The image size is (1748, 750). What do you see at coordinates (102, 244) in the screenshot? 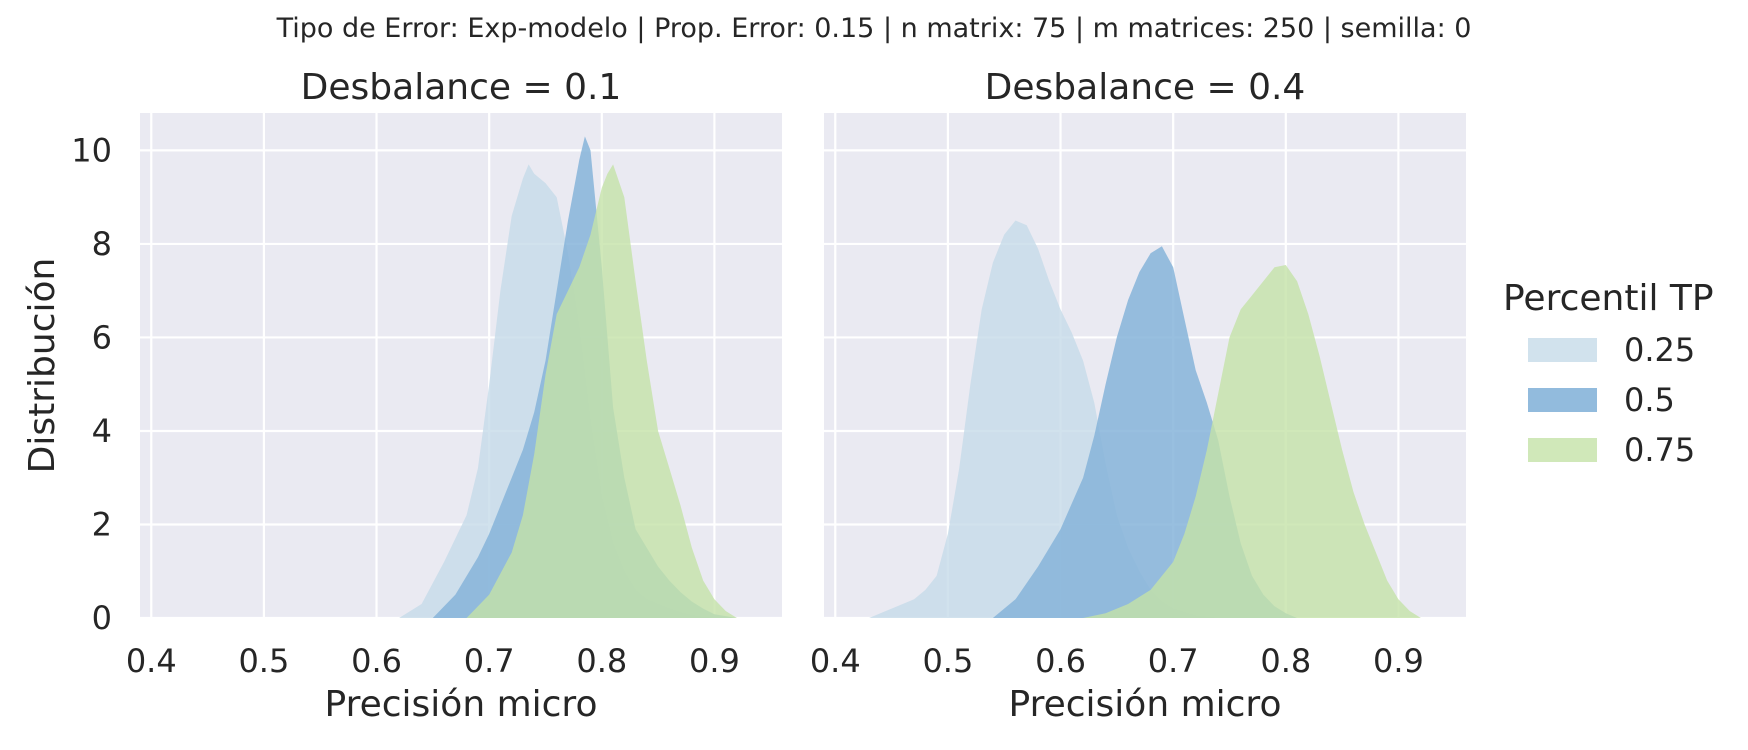
I see `y-tick-label: 8` at bounding box center [102, 244].